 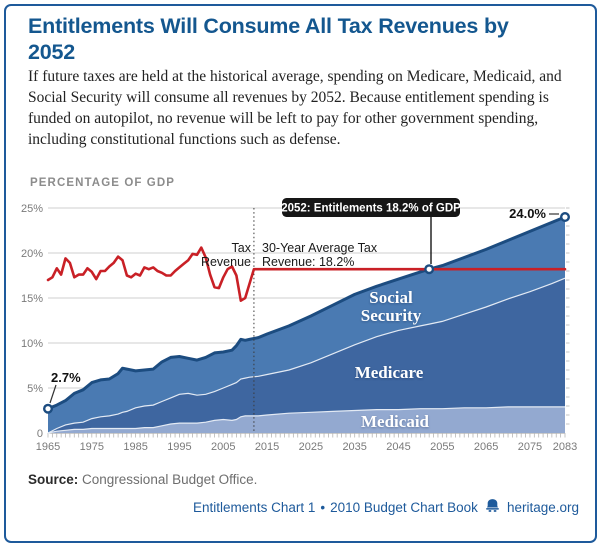 What do you see at coordinates (391, 315) in the screenshot?
I see `social-security-area-label-line2: Security` at bounding box center [391, 315].